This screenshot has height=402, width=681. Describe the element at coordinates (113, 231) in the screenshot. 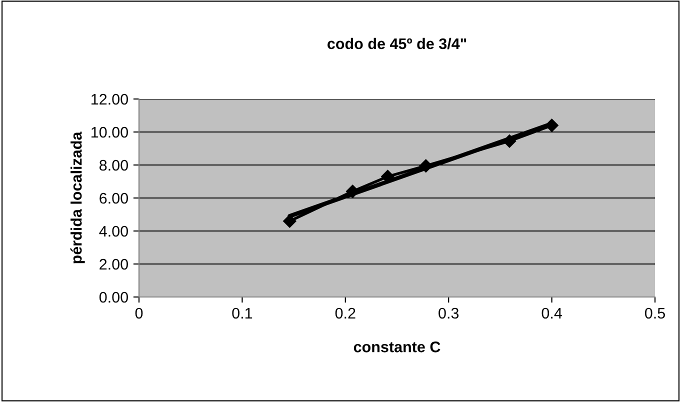

I see `y-tick-label: 4.00` at that location.